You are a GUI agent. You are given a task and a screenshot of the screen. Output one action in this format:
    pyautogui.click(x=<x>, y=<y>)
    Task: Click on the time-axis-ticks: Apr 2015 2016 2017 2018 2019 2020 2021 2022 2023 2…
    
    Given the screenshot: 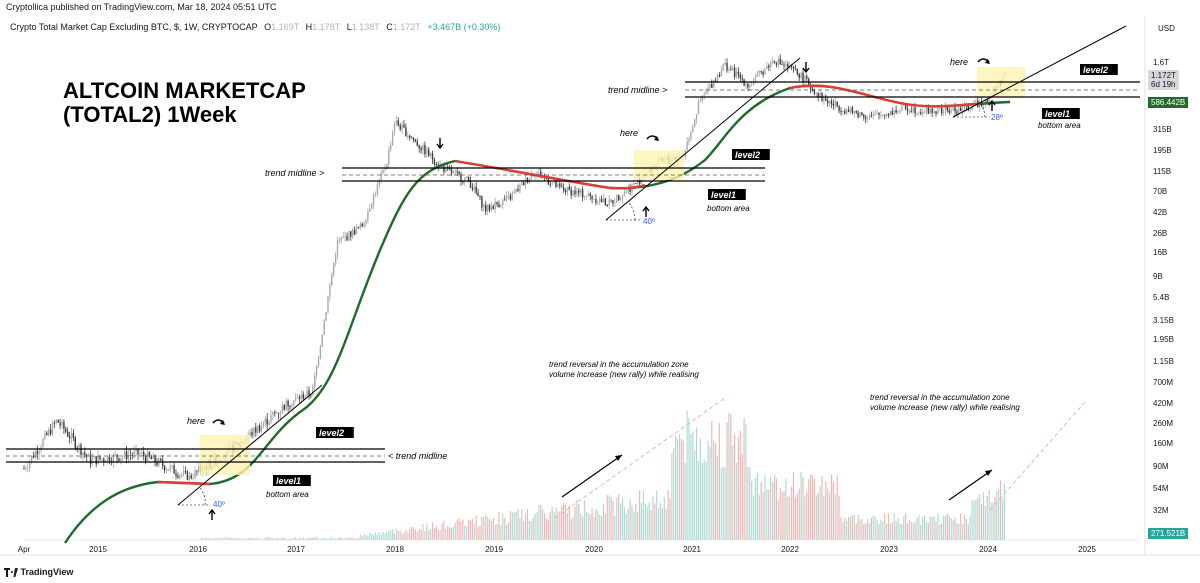 What is the action you would take?
    pyautogui.click(x=557, y=549)
    